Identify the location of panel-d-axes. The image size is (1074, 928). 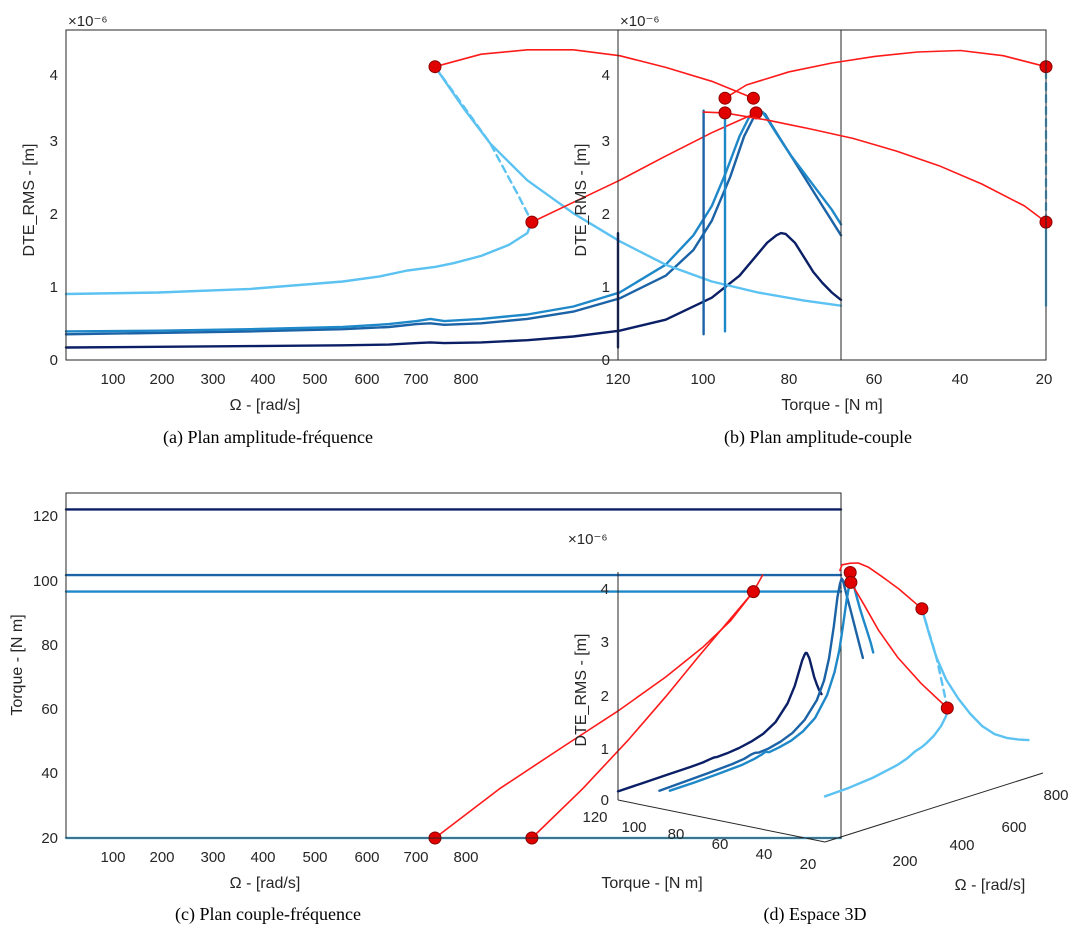
(830, 707).